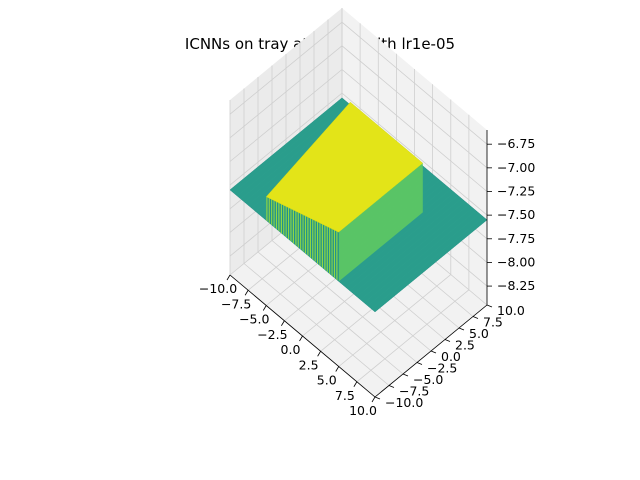 The height and width of the screenshot is (480, 640). What do you see at coordinates (516, 143) in the screenshot?
I see `z-tick-label: −6.75` at bounding box center [516, 143].